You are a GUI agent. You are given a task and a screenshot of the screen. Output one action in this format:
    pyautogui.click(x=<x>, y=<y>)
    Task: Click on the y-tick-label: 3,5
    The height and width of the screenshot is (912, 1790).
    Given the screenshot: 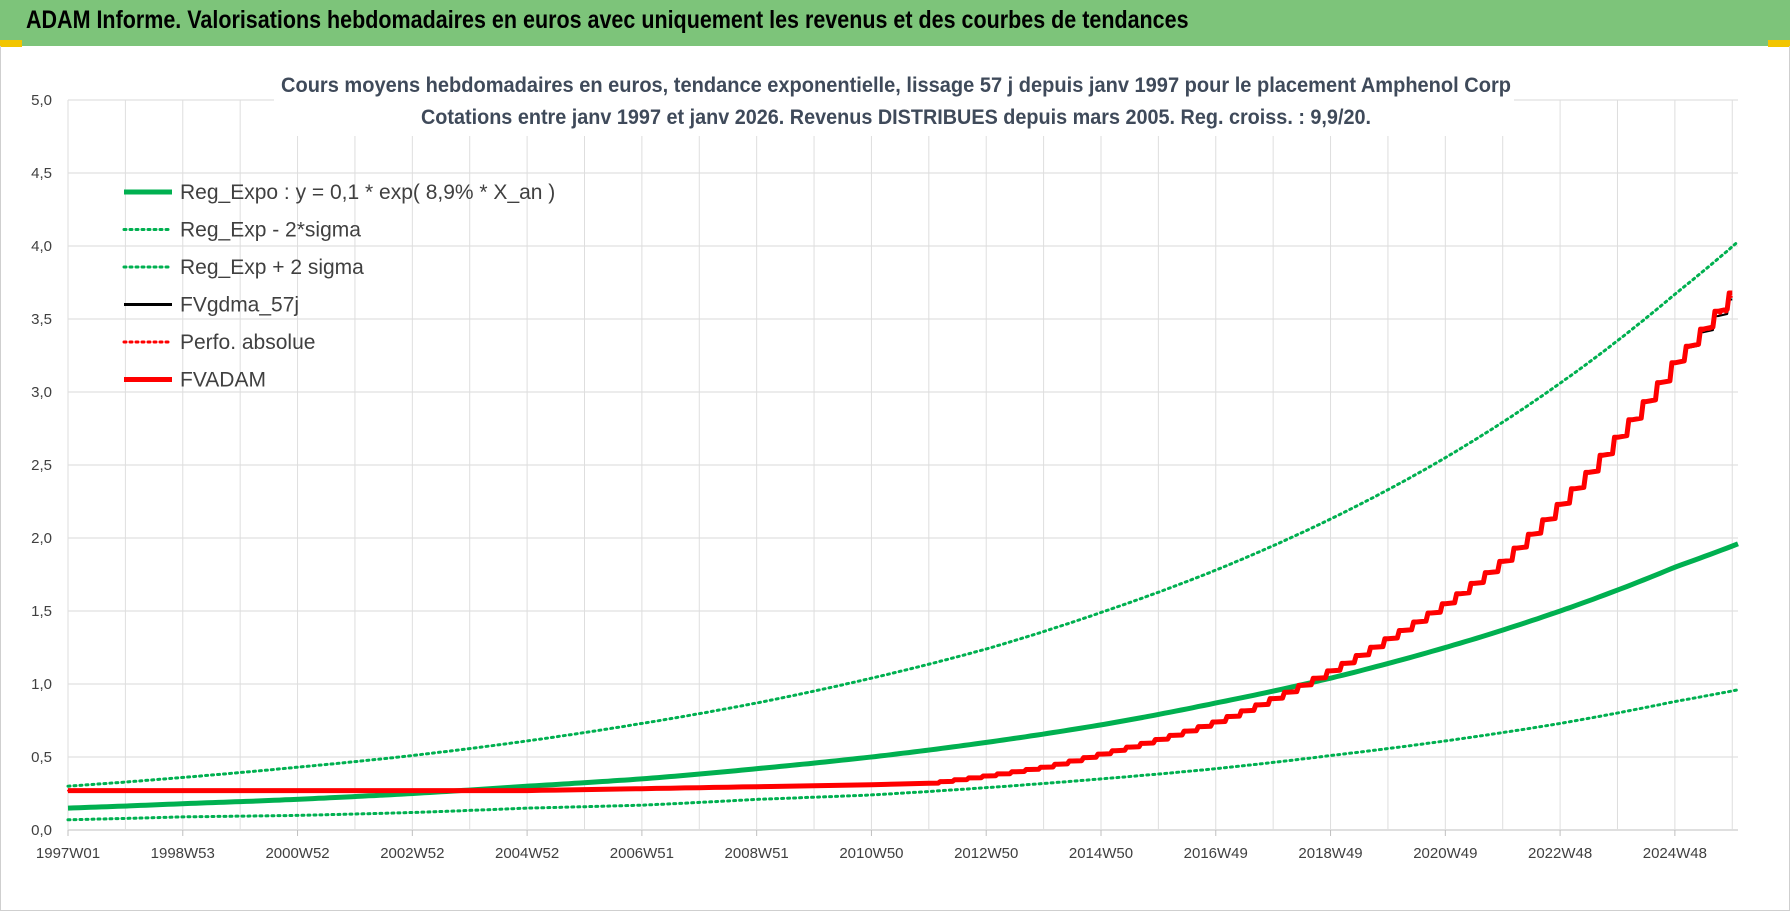 What is the action you would take?
    pyautogui.click(x=41, y=319)
    